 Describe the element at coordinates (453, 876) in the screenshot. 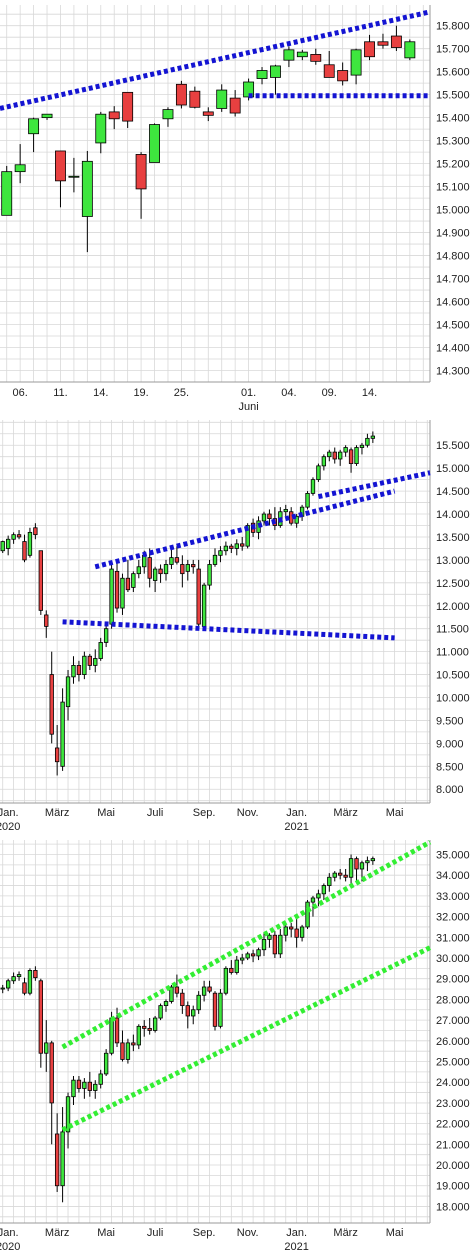

I see `y-tick-label: 34.000` at that location.